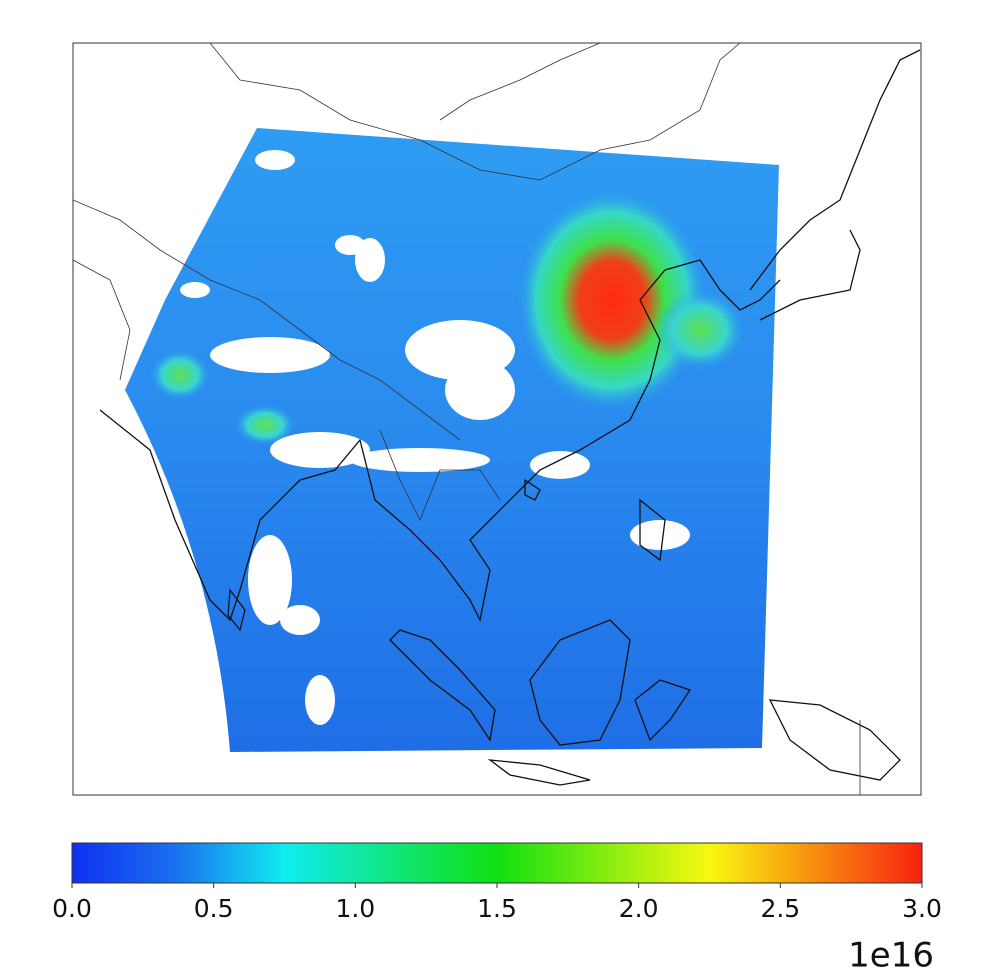 The image size is (994, 973). Describe the element at coordinates (922, 908) in the screenshot. I see `colorbar-tick-label: 3.0` at that location.